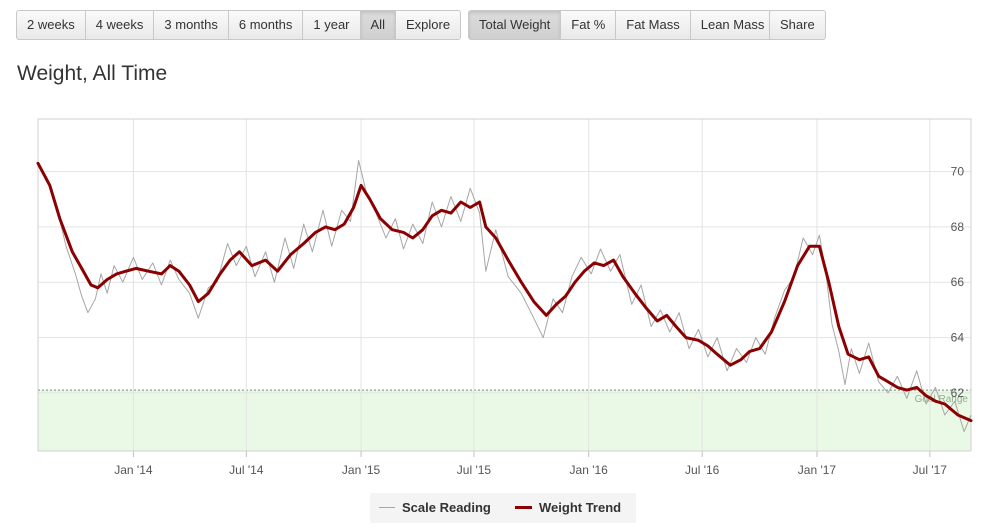 The image size is (999, 529). I want to click on y-tick-label: 70, so click(958, 172).